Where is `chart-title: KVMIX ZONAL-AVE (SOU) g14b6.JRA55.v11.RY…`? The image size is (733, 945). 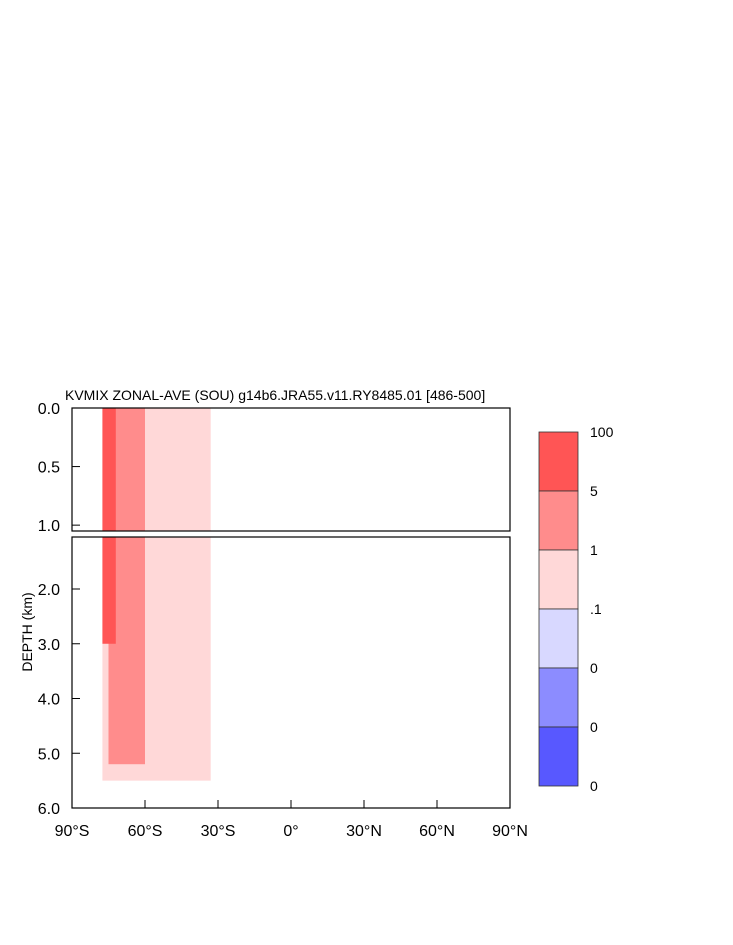
chart-title: KVMIX ZONAL-AVE (SOU) g14b6.JRA55.v11.RY… is located at coordinates (275, 395).